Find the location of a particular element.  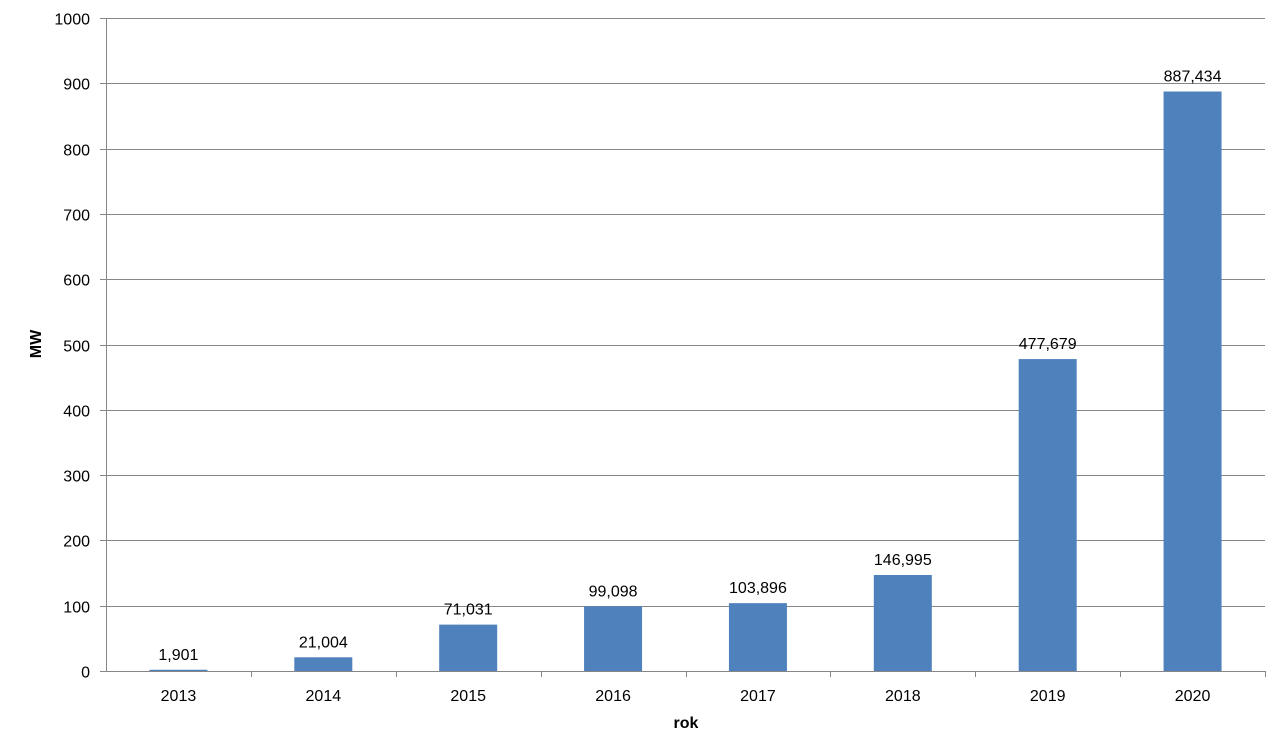

bar-2015 is located at coordinates (468, 647).